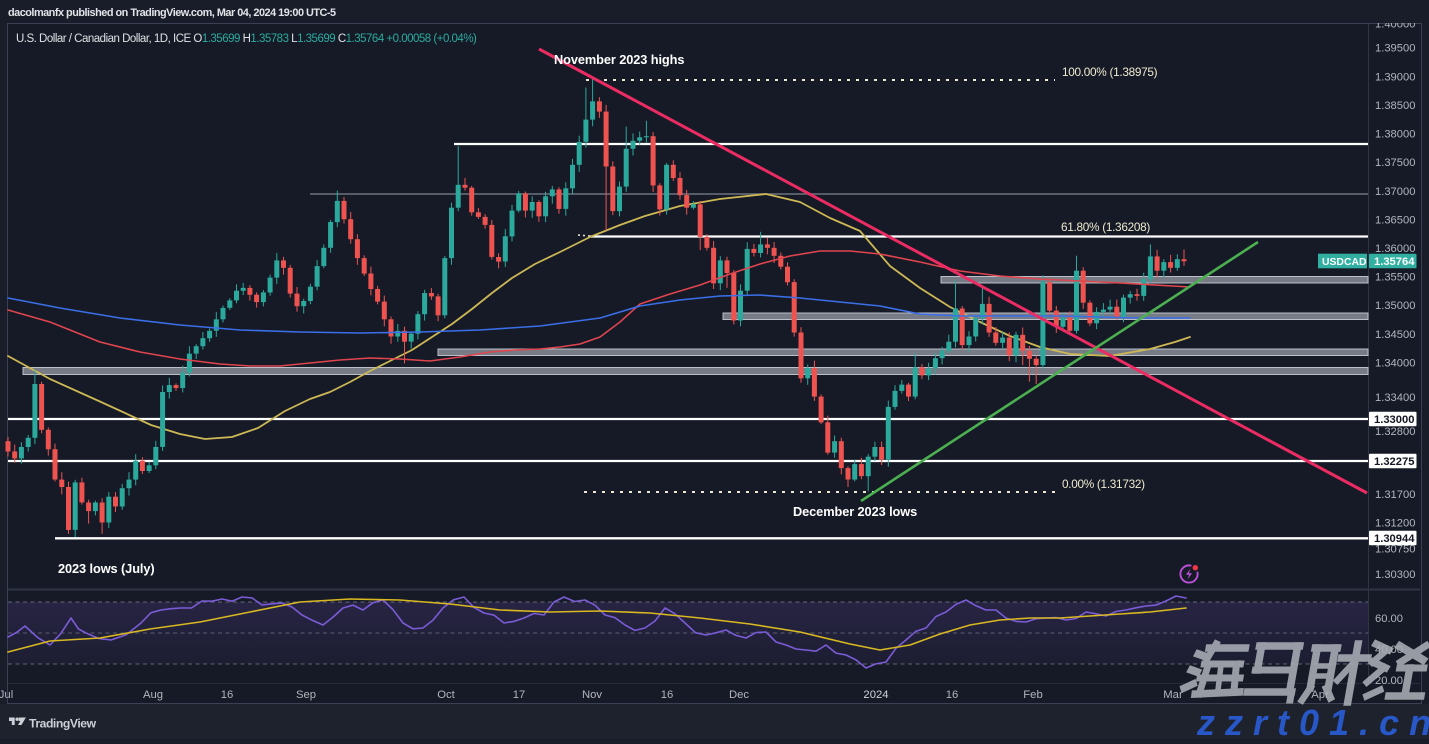 The image size is (1429, 744). I want to click on svg-text: 0.00% (1.31732), so click(1103, 484).